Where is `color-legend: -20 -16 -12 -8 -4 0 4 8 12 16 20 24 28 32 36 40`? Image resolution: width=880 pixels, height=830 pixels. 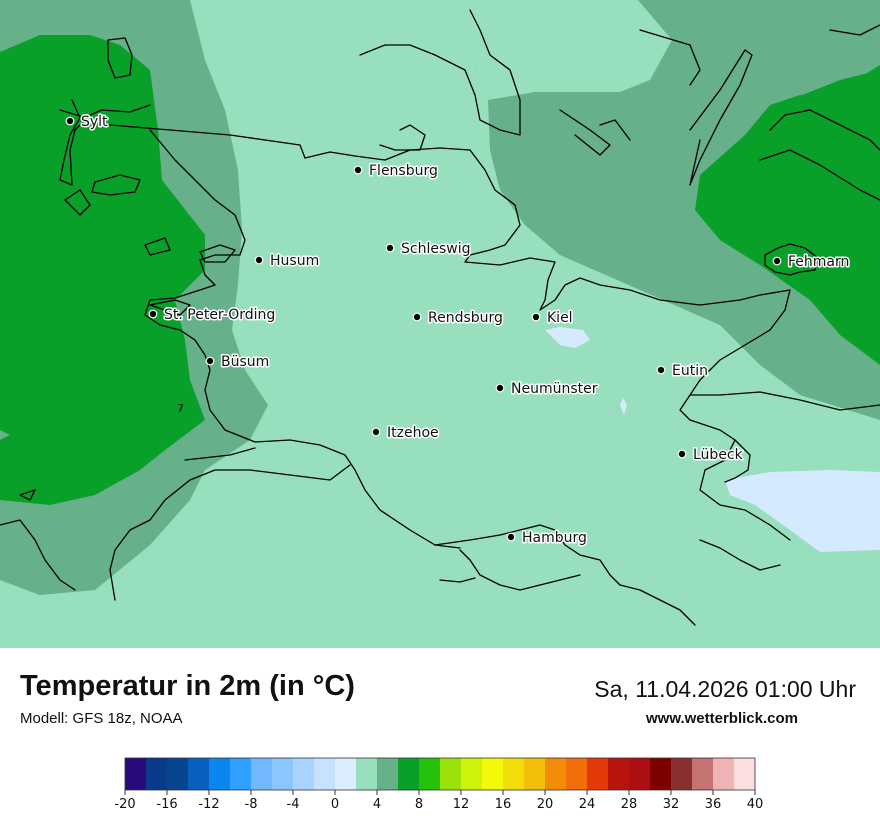
color-legend: -20 -16 -12 -8 -4 0 4 8 12 16 20 24 28 32 36 40 is located at coordinates (439, 784).